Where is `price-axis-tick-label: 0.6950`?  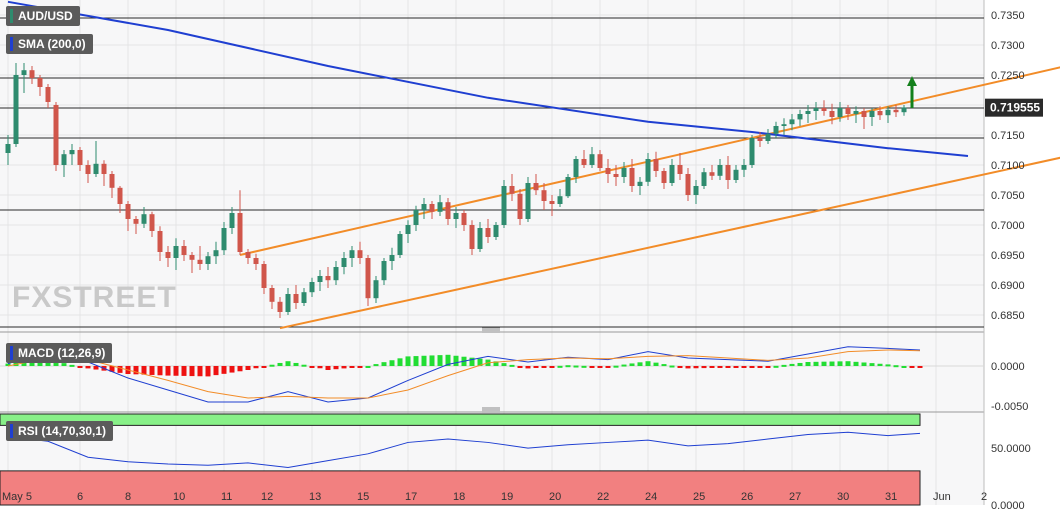
price-axis-tick-label: 0.6950 is located at coordinates (1008, 256).